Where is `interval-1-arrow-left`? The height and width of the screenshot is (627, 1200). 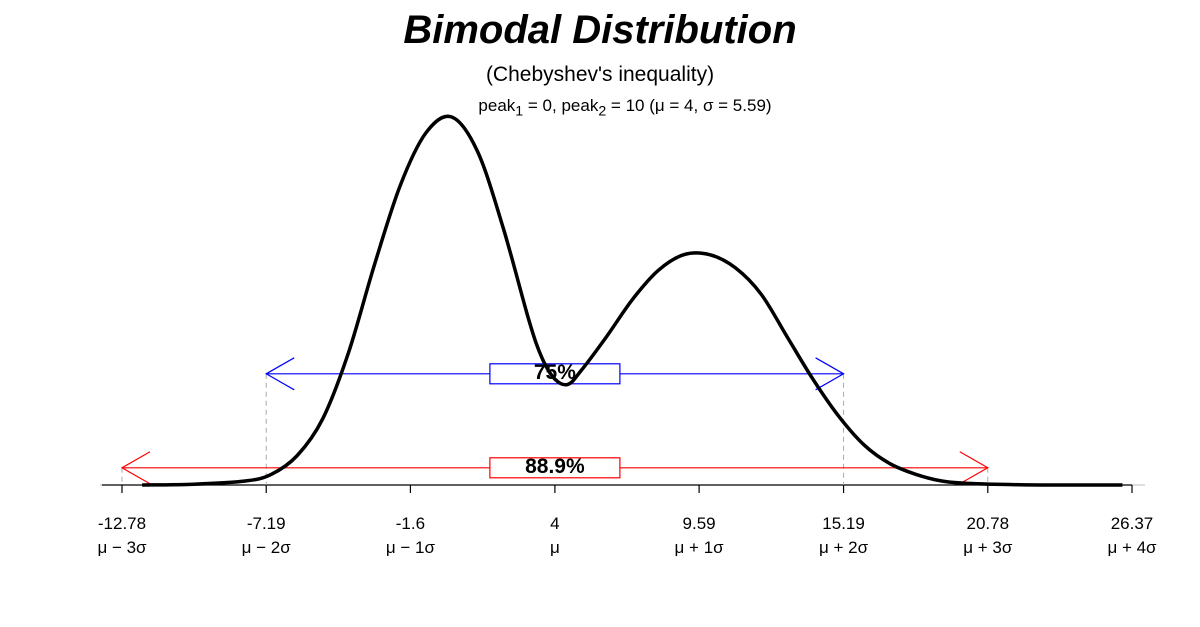
interval-1-arrow-left is located at coordinates (135, 468).